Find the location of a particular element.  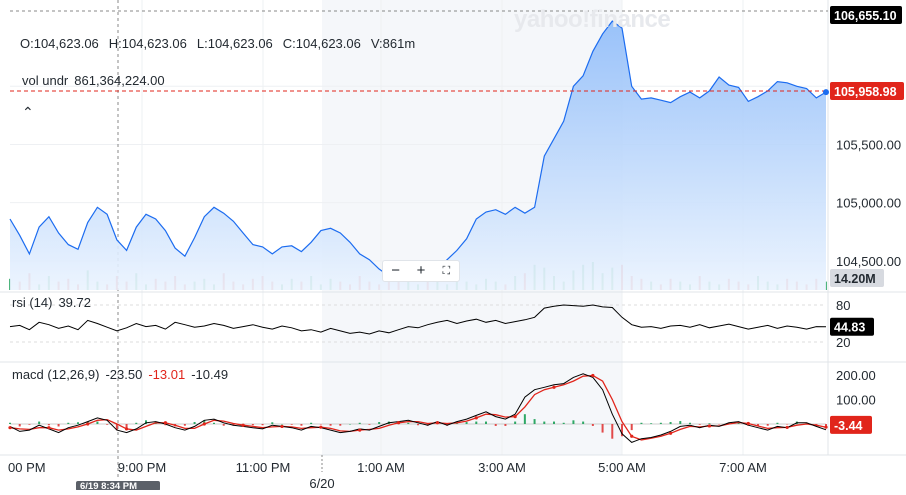

time-tick-label: 5:00 AM is located at coordinates (622, 467).